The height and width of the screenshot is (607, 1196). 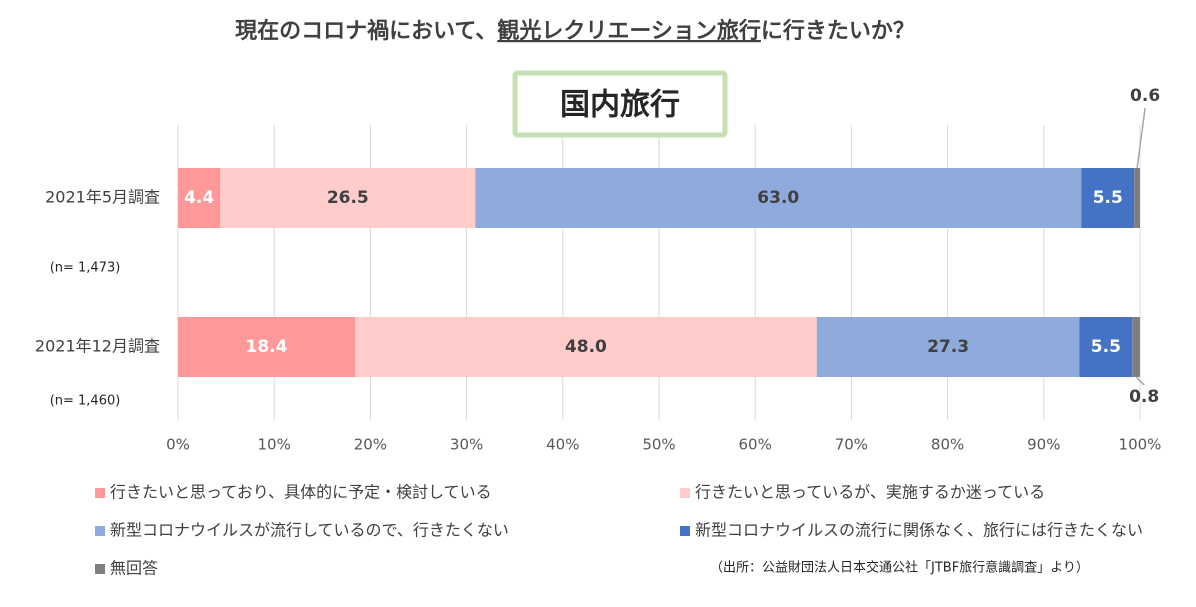 I want to click on value-label: 18.4, so click(x=267, y=347).